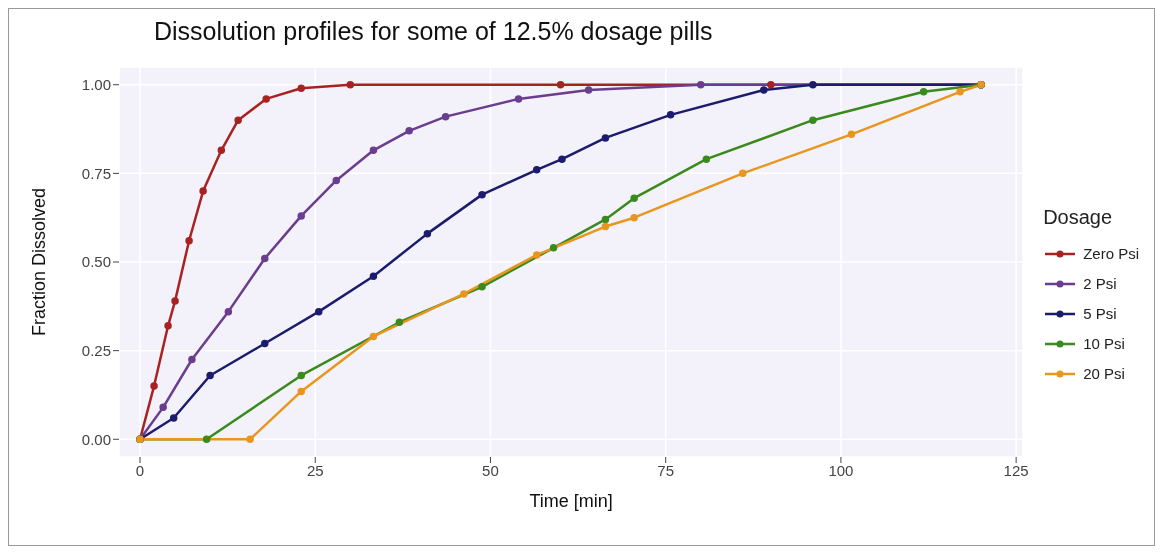 The width and height of the screenshot is (1165, 556). Describe the element at coordinates (96, 350) in the screenshot. I see `y-tick-label: 0.25` at that location.